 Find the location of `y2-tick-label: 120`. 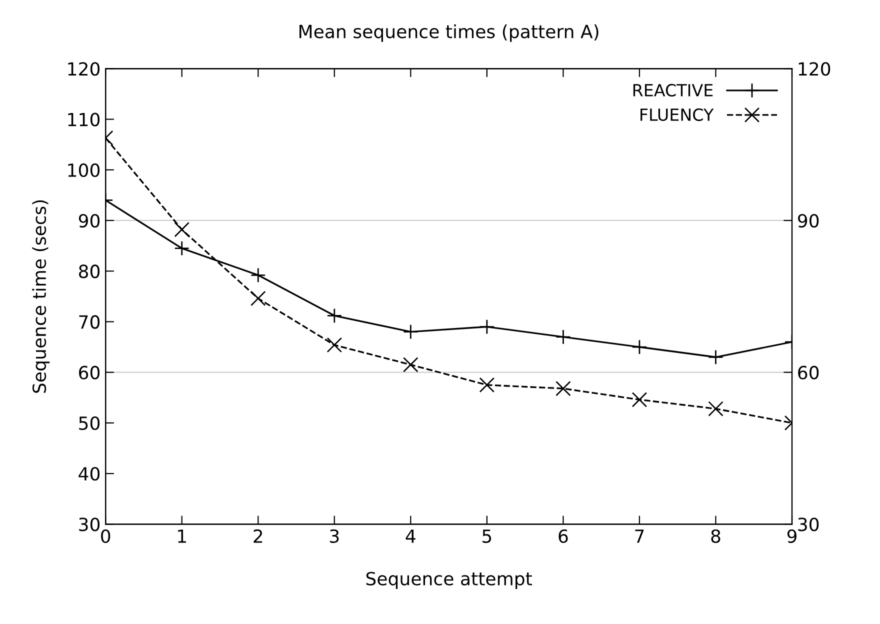

y2-tick-label: 120 is located at coordinates (814, 69).